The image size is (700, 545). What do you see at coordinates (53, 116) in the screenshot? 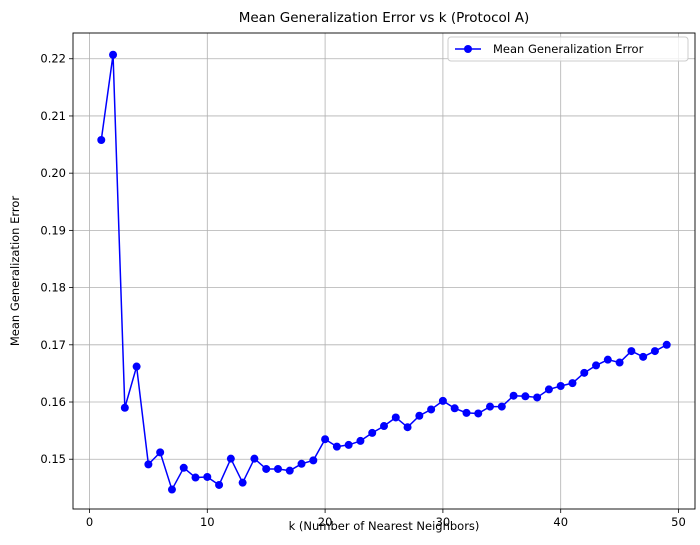
I see `y-tick-label: 0.21` at bounding box center [53, 116].